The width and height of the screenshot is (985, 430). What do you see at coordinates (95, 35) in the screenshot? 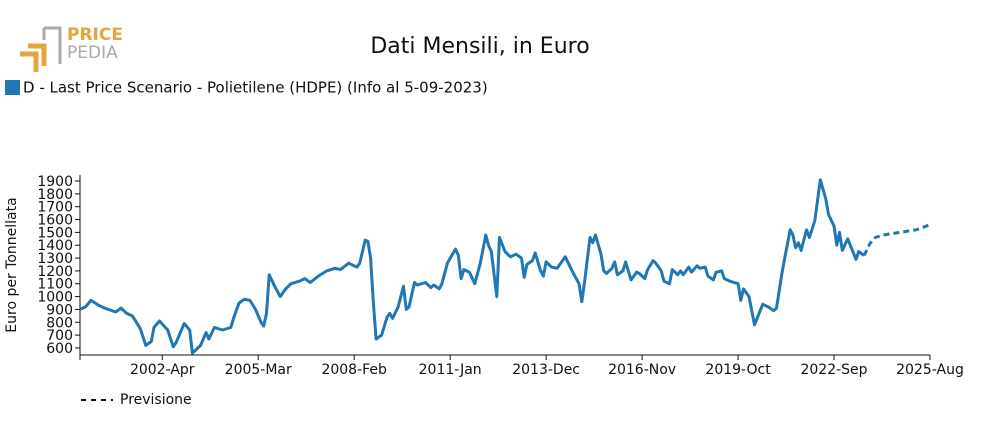
I see `logo-text: PRICE` at bounding box center [95, 35].